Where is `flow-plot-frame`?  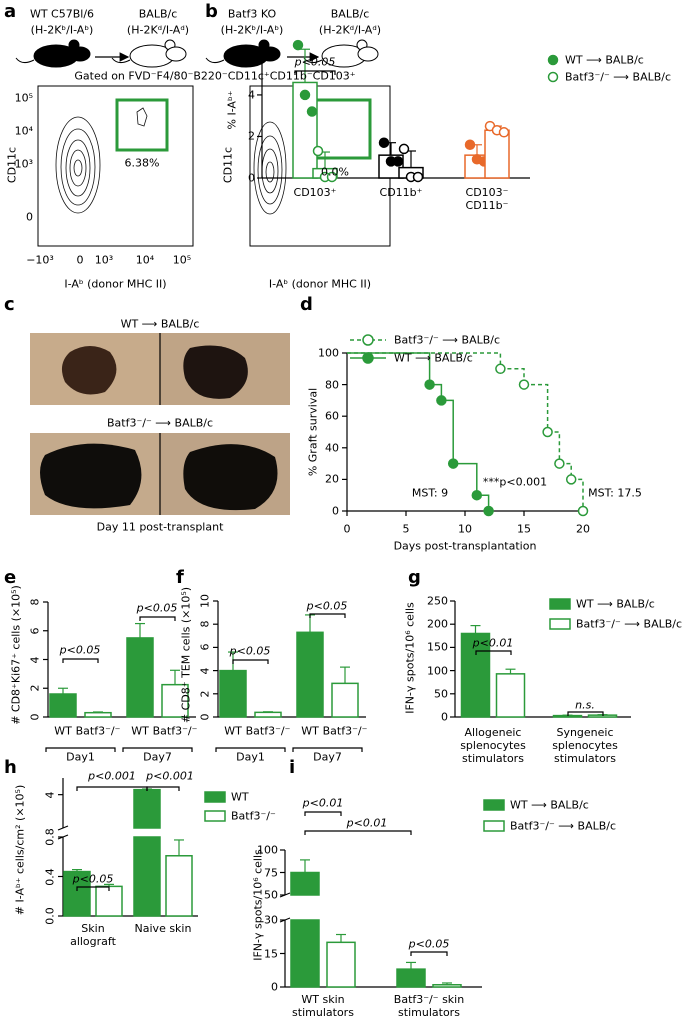
flow-plot-frame is located at coordinates (115, 166).